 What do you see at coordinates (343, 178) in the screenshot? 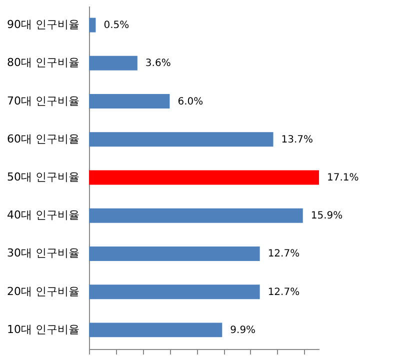
I see `data-label: 17.1%` at bounding box center [343, 178].